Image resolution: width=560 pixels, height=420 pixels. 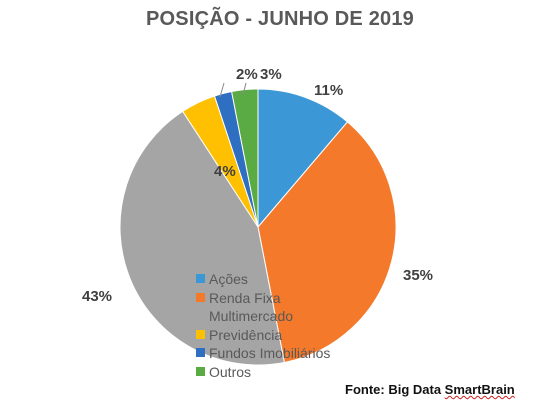 I want to click on legend-item: Fundos Imobiliários, so click(x=263, y=353).